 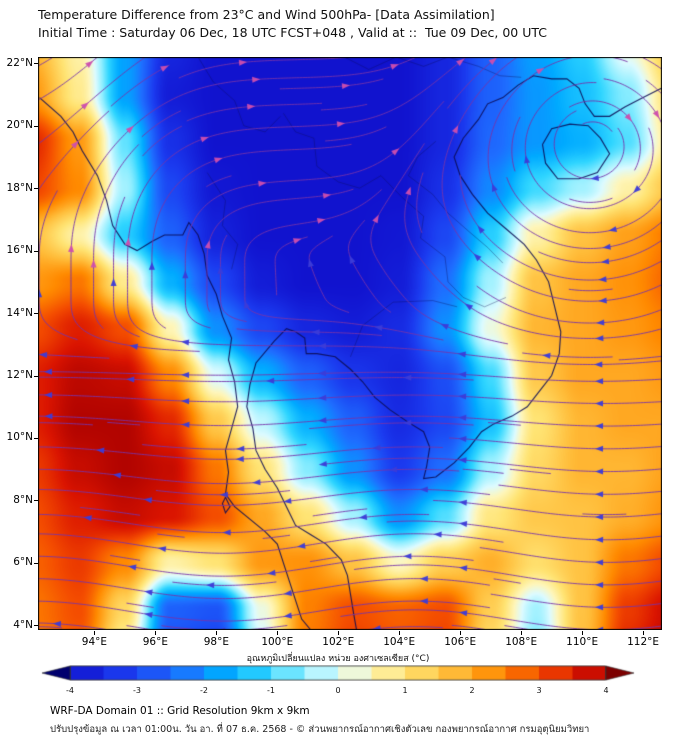 I want to click on colorbar-canvas, so click(x=338, y=673).